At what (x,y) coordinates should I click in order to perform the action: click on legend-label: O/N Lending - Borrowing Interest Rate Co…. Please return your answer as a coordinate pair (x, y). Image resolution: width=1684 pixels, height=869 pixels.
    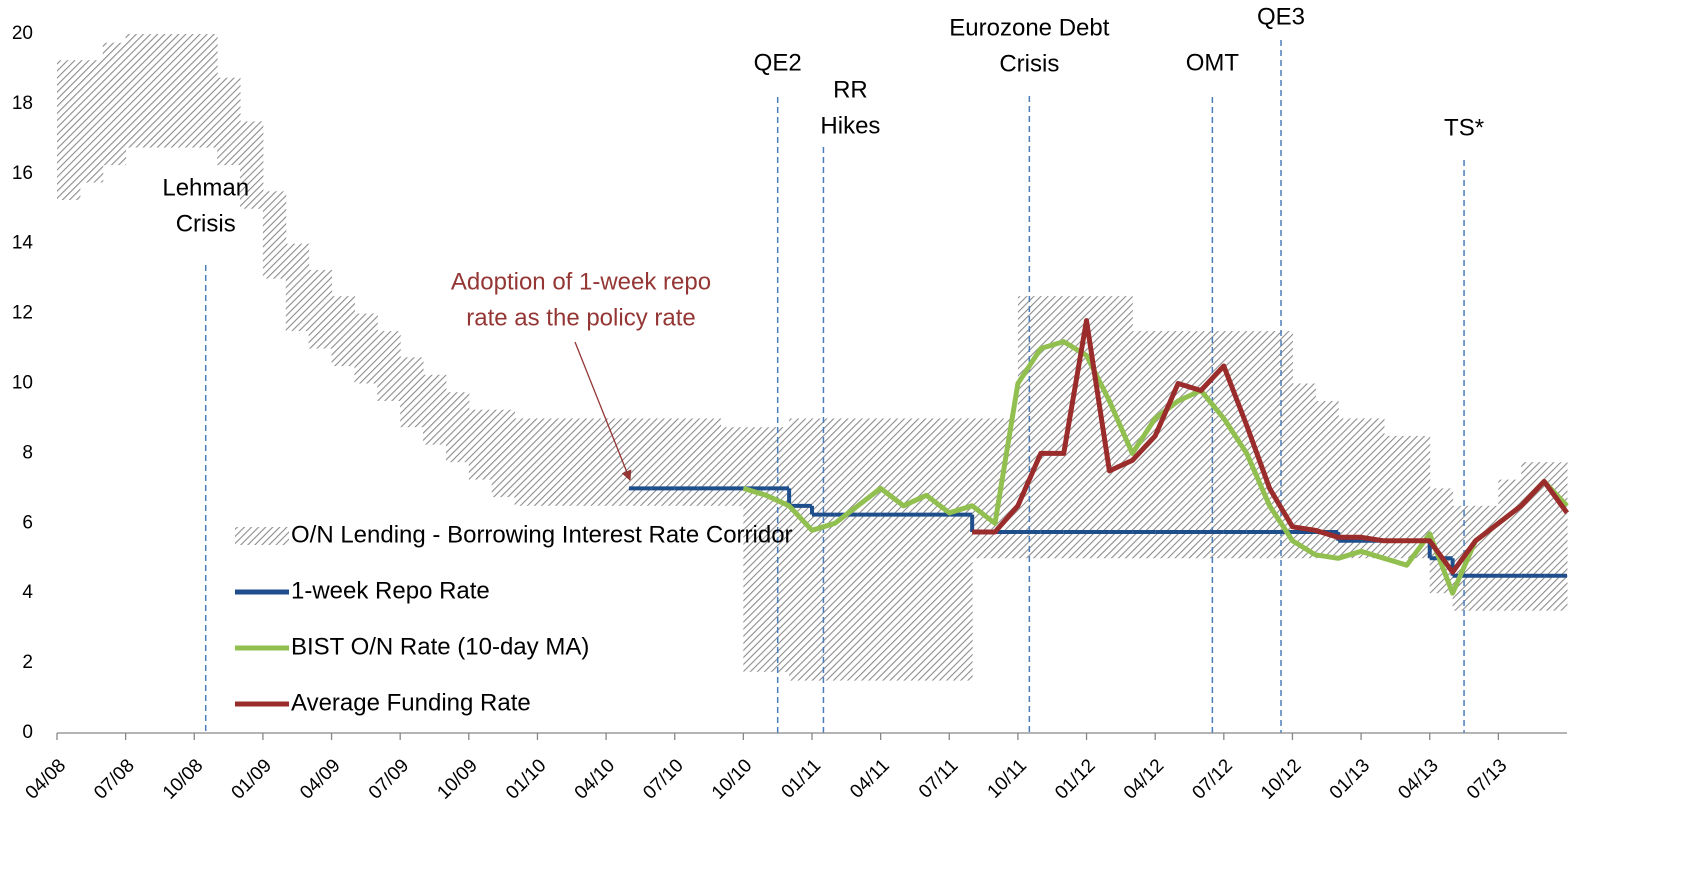
    Looking at the image, I should click on (542, 534).